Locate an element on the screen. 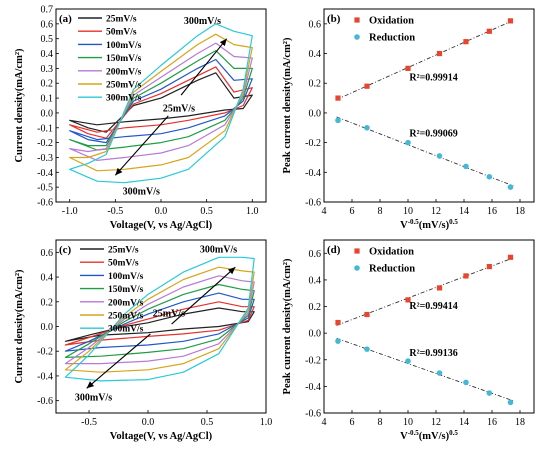 Image resolution: width=550 pixels, height=453 pixels. x-tick-label: -1.0 is located at coordinates (70, 211).